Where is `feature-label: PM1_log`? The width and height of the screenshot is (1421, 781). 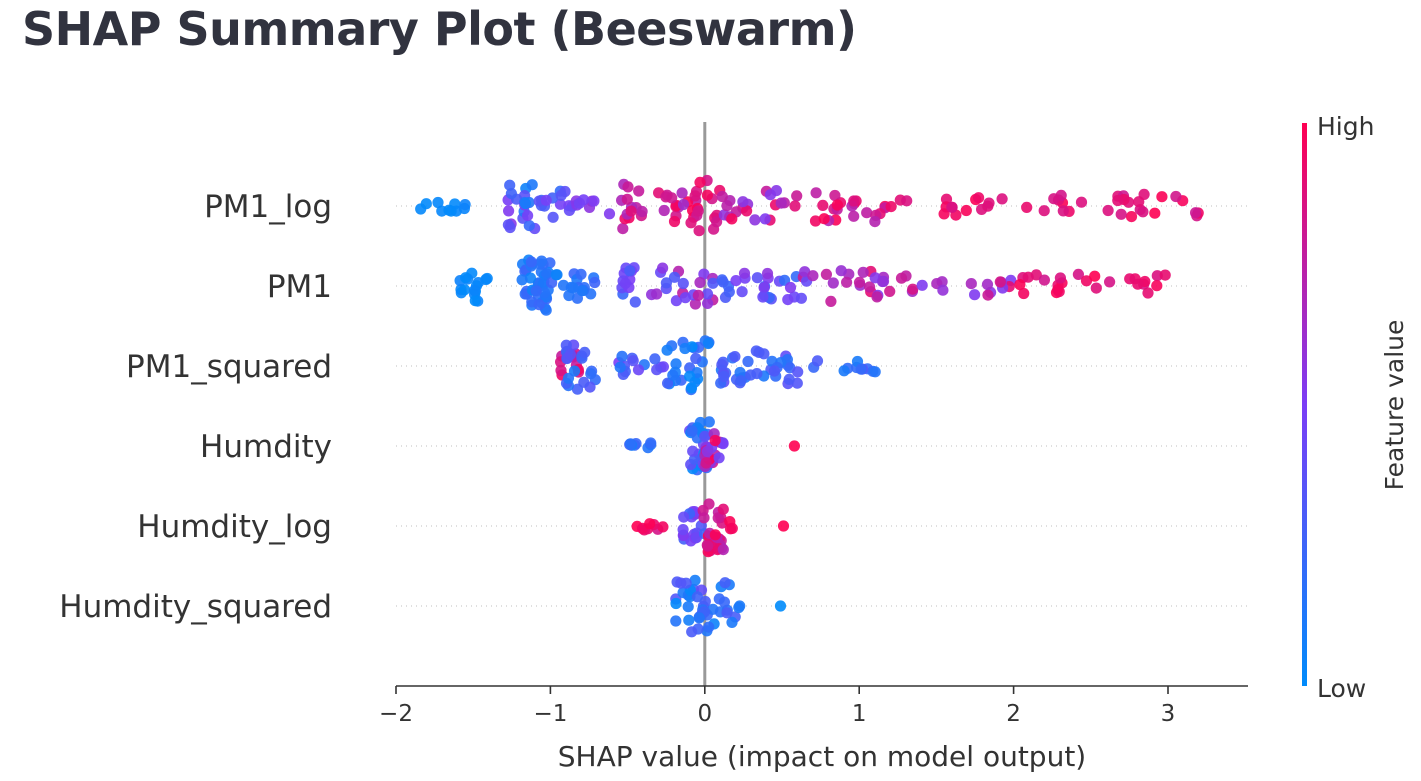 feature-label: PM1_log is located at coordinates (268, 207).